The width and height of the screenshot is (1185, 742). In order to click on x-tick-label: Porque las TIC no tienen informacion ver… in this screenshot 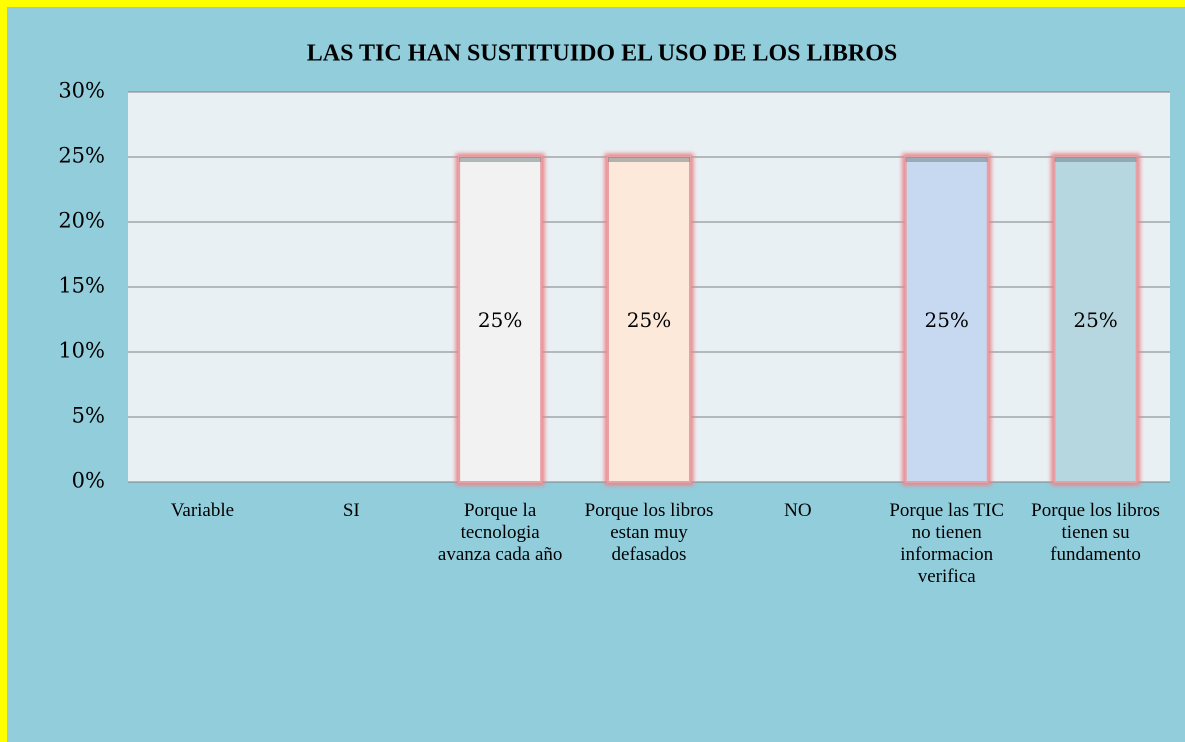, I will do `click(947, 543)`.